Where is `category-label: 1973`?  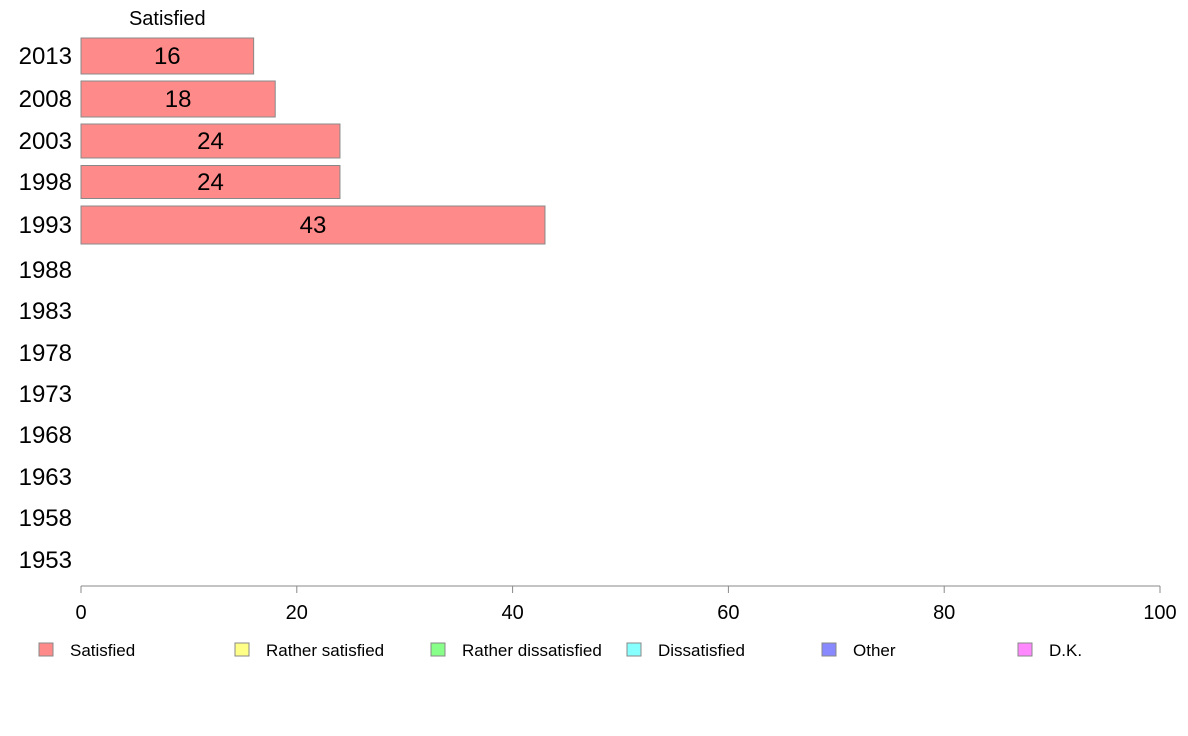 category-label: 1973 is located at coordinates (45, 394).